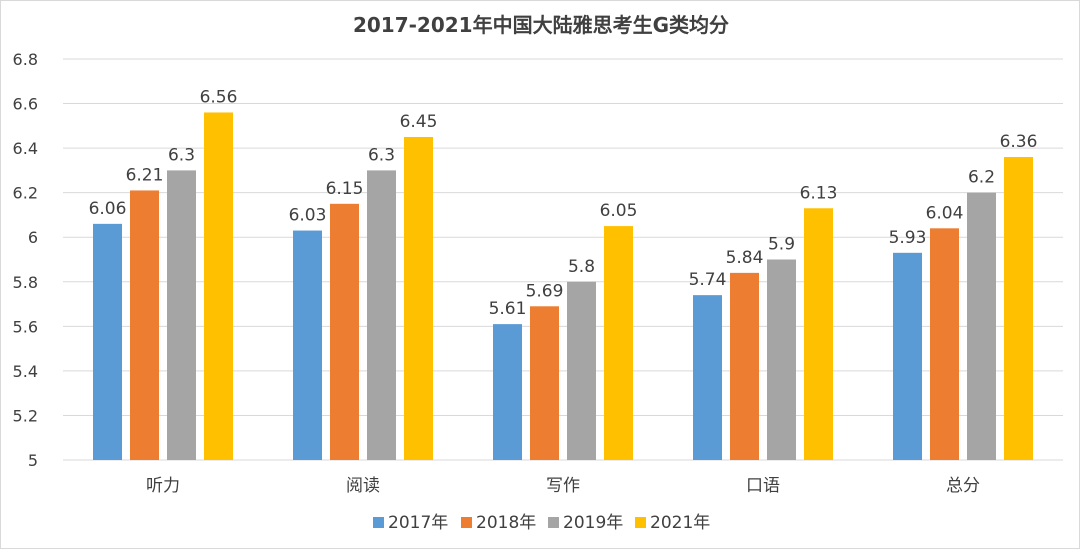  Describe the element at coordinates (963, 486) in the screenshot. I see `x-category-label: 总分` at that location.